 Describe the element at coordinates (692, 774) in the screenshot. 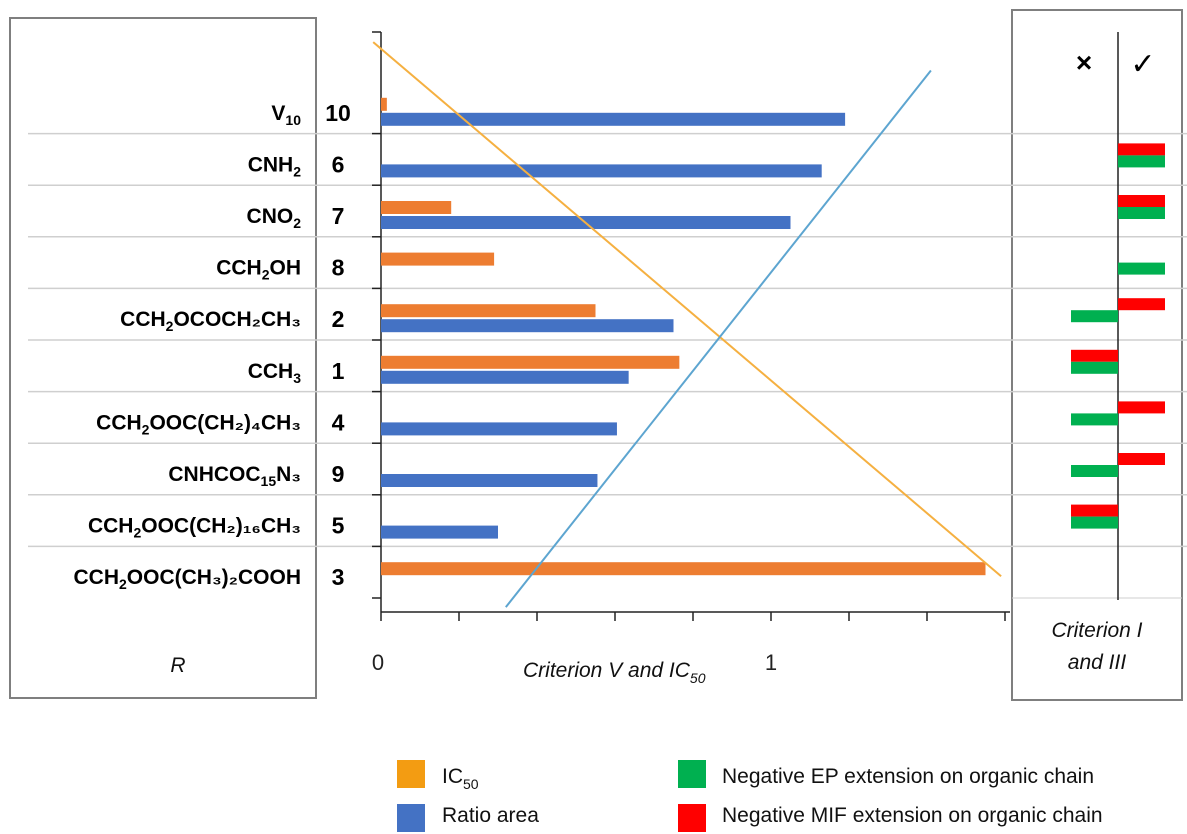

I see `legend-swatch-ep` at that location.